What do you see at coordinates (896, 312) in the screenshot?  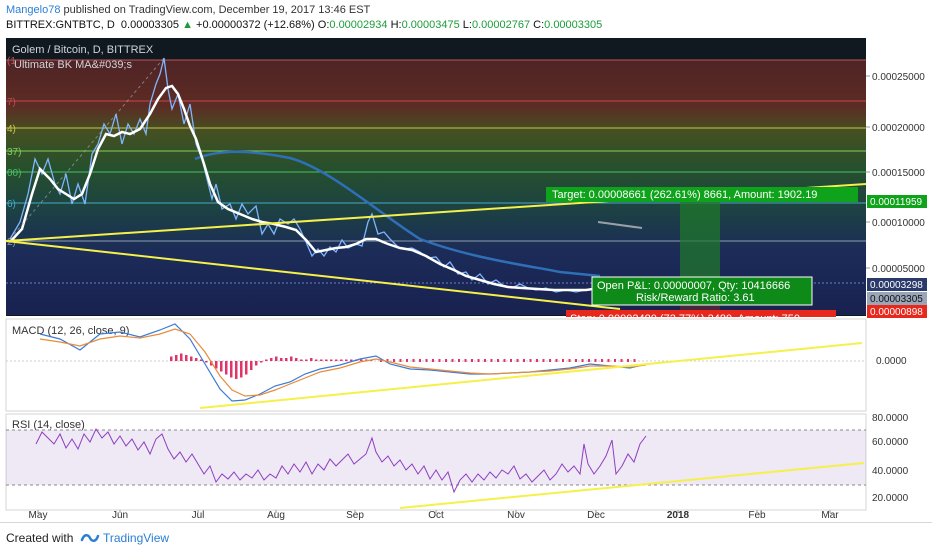 I see `badge-stop: 0.00000898` at bounding box center [896, 312].